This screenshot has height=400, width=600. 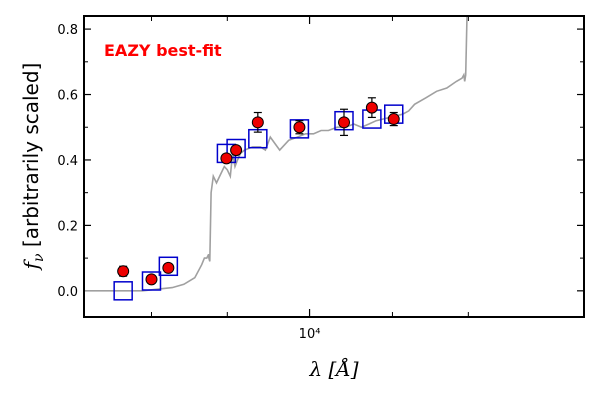 What do you see at coordinates (333, 368) in the screenshot?
I see `x-axis-label: λ [Å]` at bounding box center [333, 368].